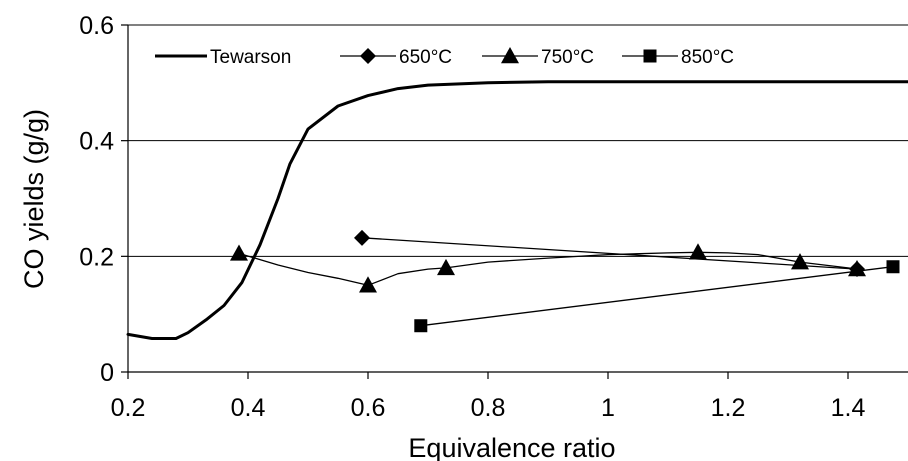 This screenshot has height=461, width=908. Describe the element at coordinates (728, 408) in the screenshot. I see `x-tick-label-5: 1.2` at that location.